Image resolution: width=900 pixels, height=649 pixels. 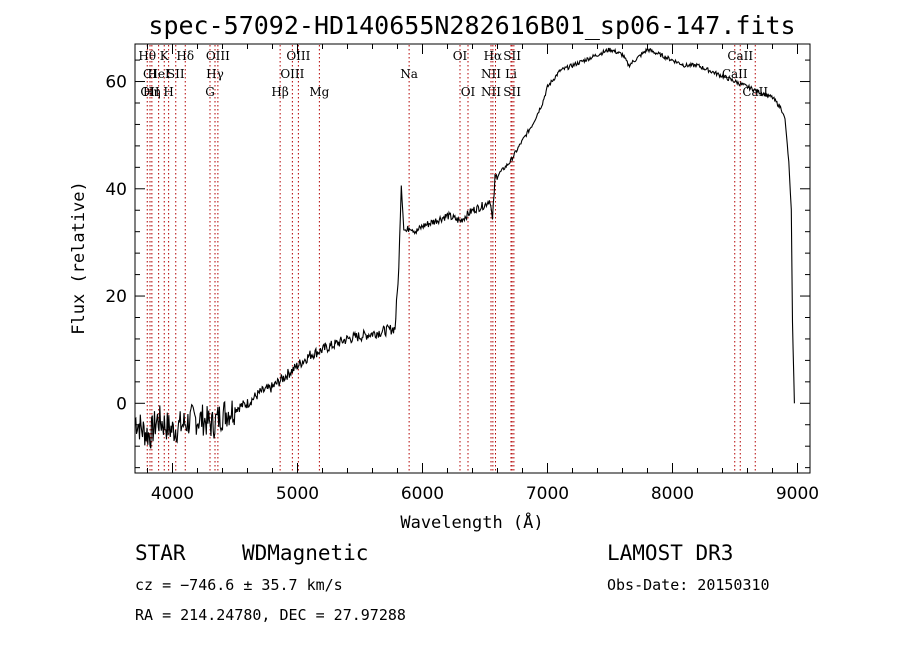 What do you see at coordinates (158, 74) in the screenshot?
I see `line-label: HeI` at bounding box center [158, 74].